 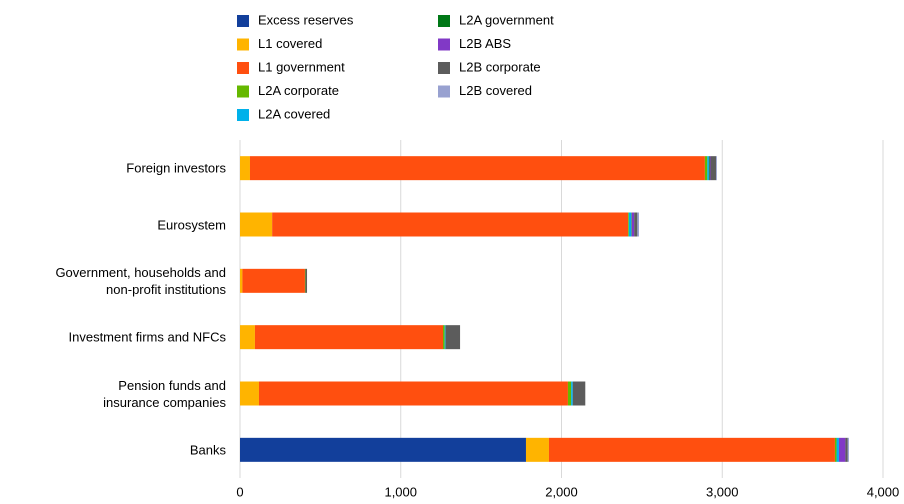 I want to click on x-tick-label: 2,000, so click(x=561, y=491).